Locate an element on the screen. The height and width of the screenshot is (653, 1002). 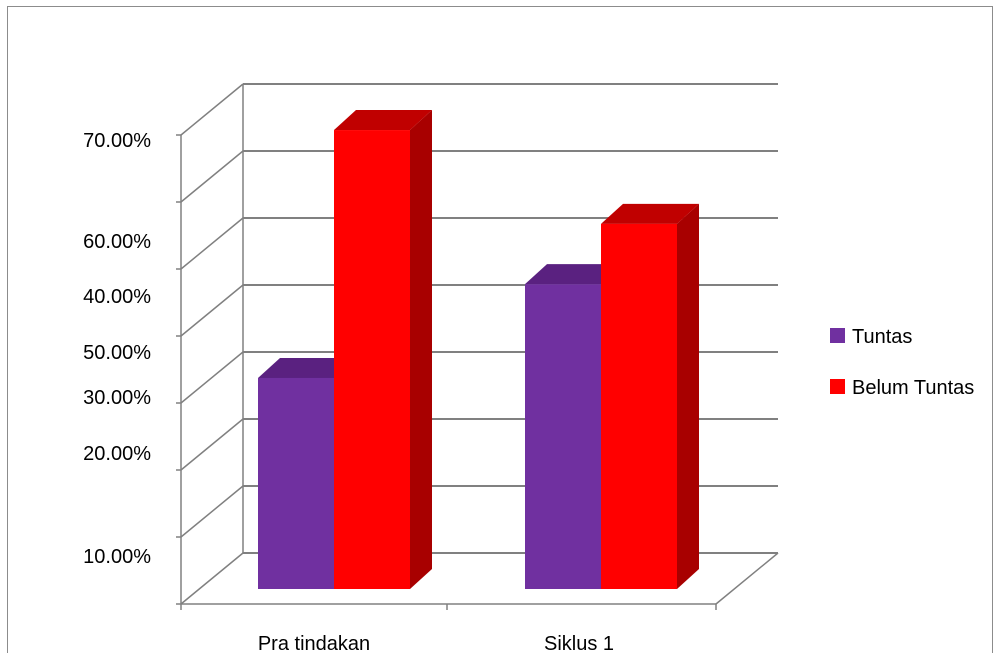
category-layer: Pra tindakan Siklus 1 is located at coordinates (436, 643).